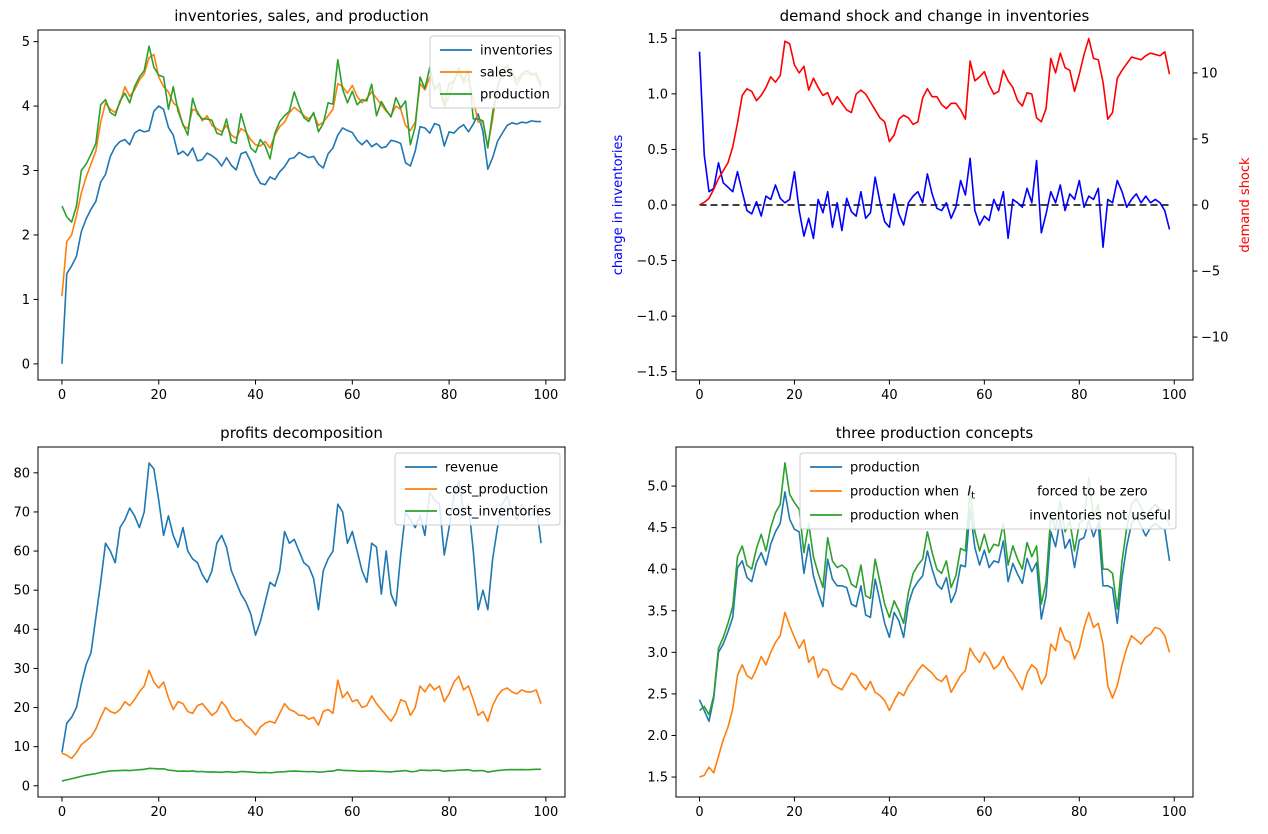 Image resolution: width=1268 pixels, height=834 pixels. What do you see at coordinates (1210, 272) in the screenshot?
I see `y-tick-label-right: −5` at bounding box center [1210, 272].